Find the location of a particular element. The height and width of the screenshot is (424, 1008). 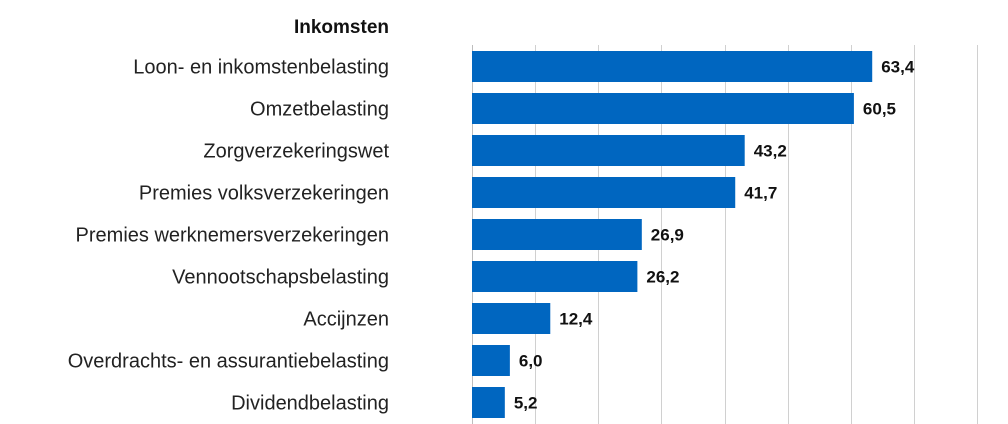

category-label: Omzetbelasting is located at coordinates (319, 110).